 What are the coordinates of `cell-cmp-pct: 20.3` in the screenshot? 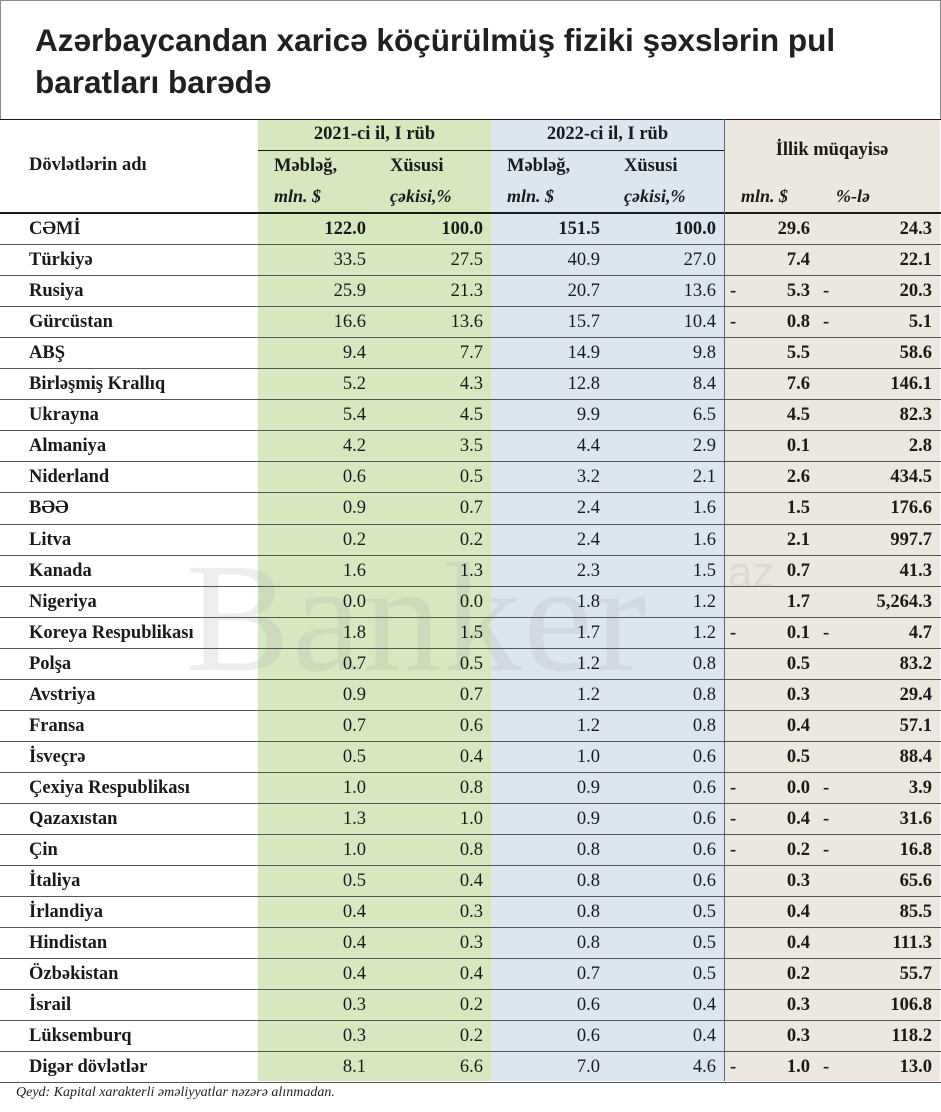 It's located at (915, 291).